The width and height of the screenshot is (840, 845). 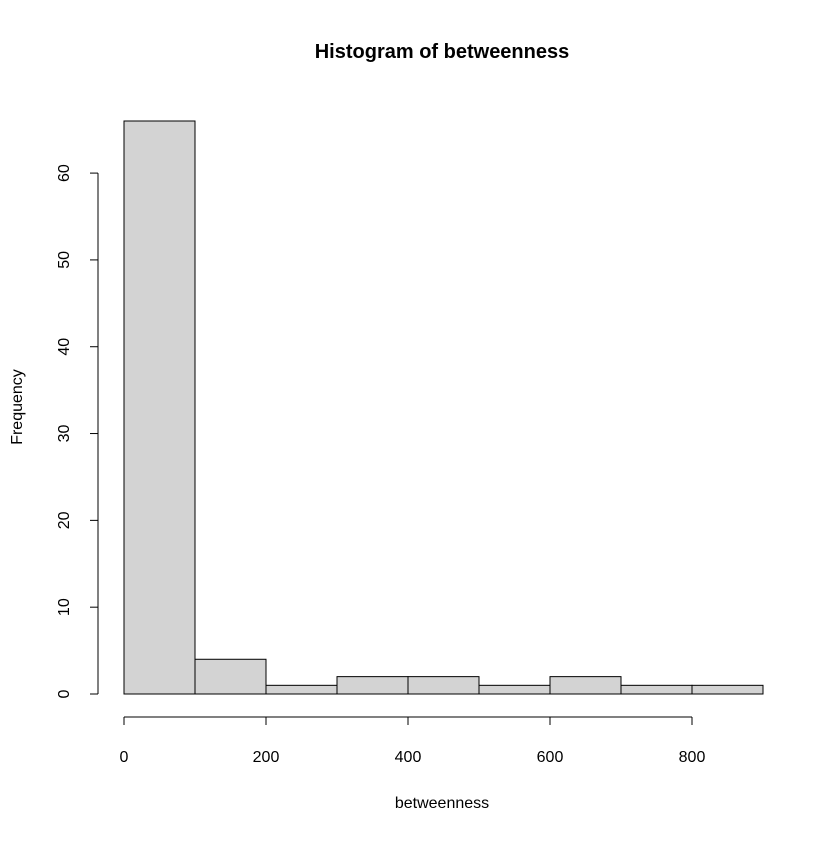 I want to click on y-tick-label: 40, so click(x=64, y=347).